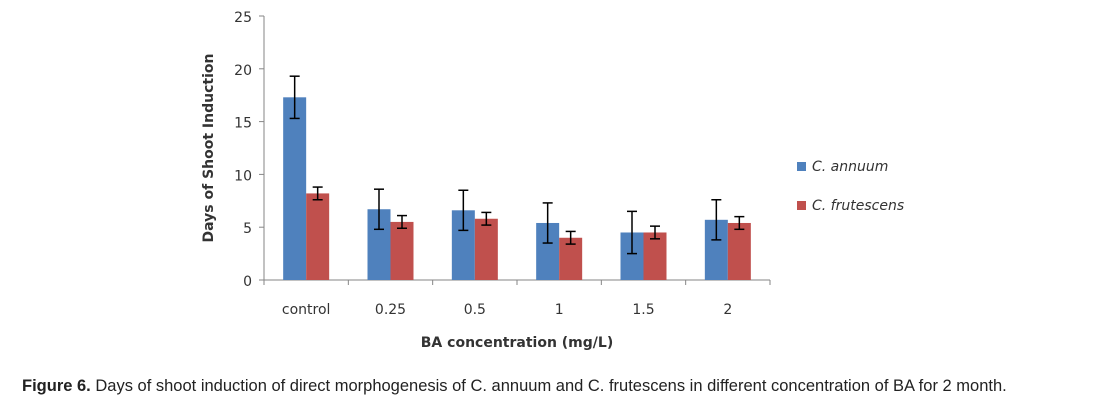 This screenshot has width=1115, height=408. Describe the element at coordinates (247, 229) in the screenshot. I see `y-tick-label: 5` at that location.